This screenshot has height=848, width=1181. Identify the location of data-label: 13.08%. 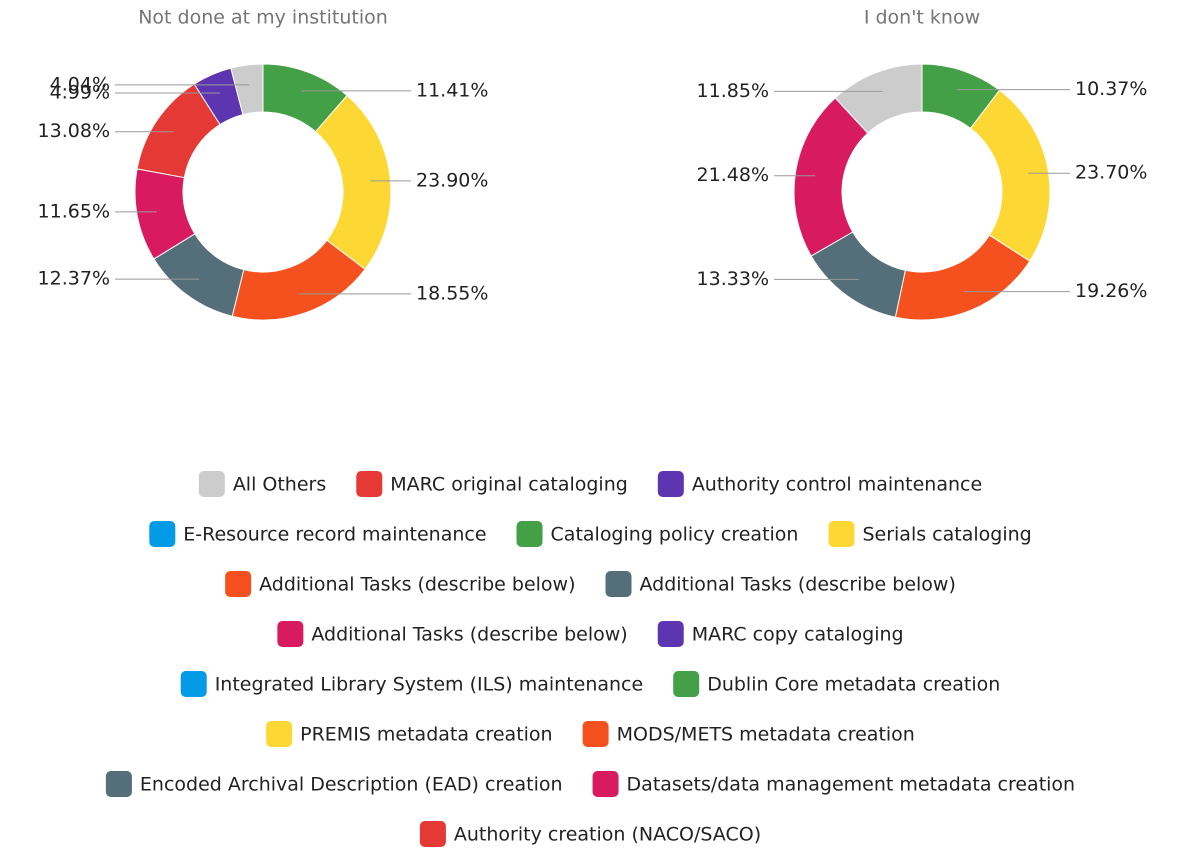
(74, 131).